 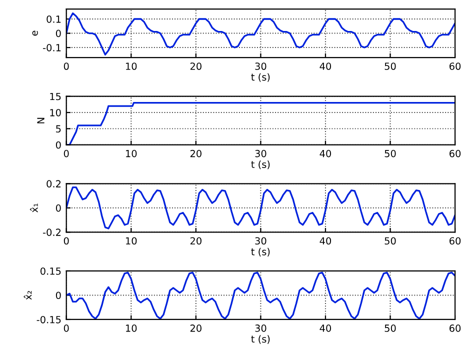 I want to click on y-axis-title: x̂₁, so click(x=34, y=208).